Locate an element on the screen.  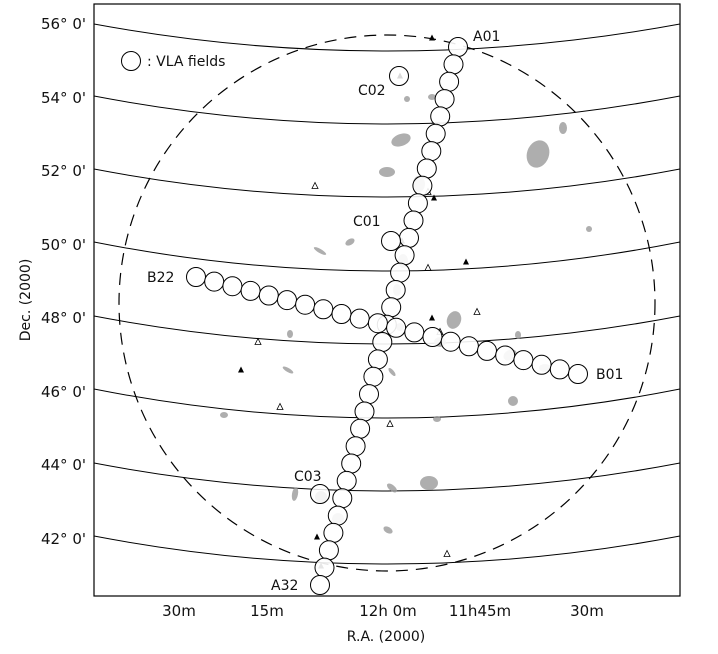
y-tick-label: 52° 0' is located at coordinates (63, 171).